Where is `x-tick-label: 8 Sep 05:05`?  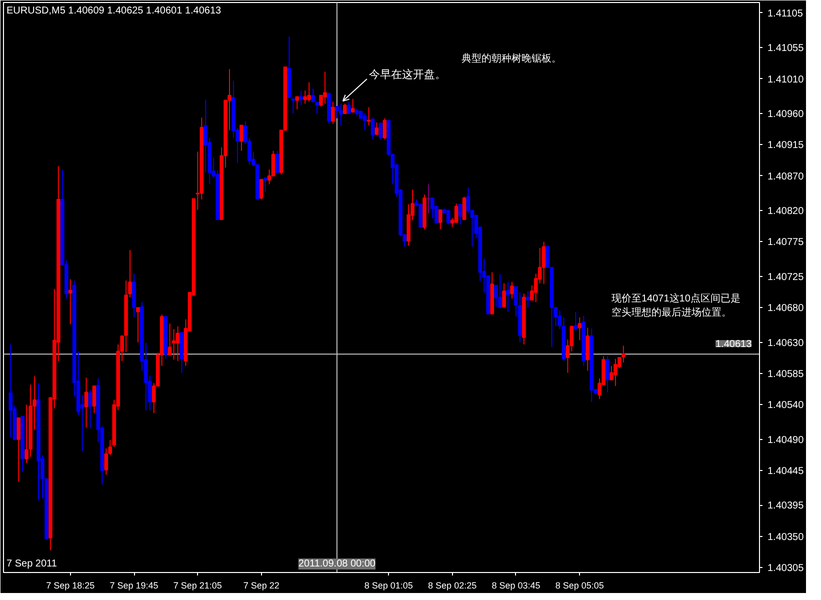 x-tick-label: 8 Sep 05:05 is located at coordinates (579, 585).